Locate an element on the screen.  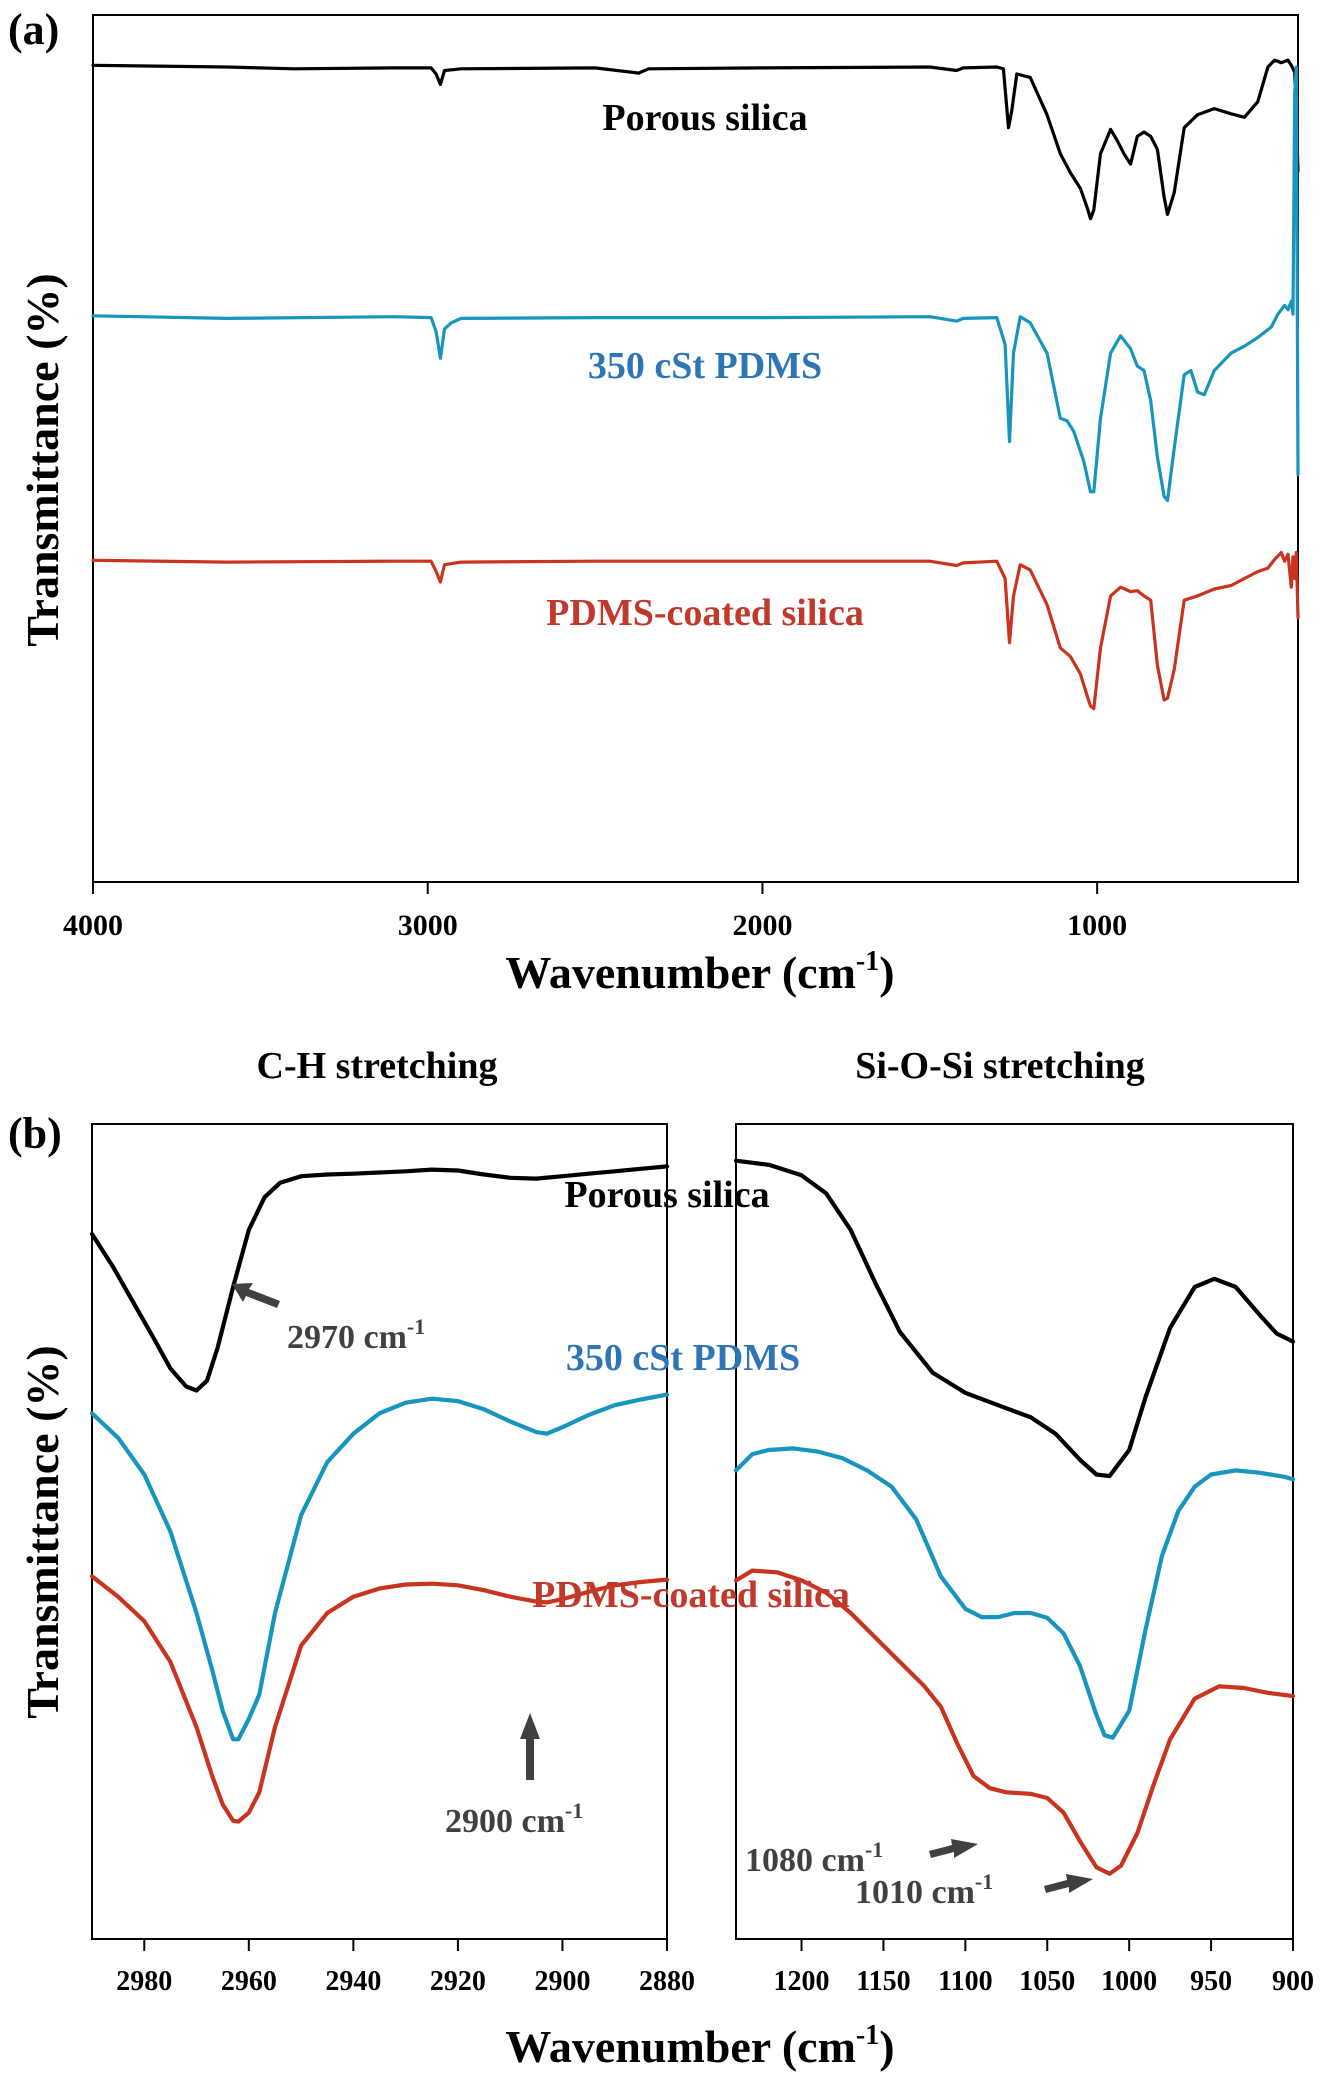
annotation-1080: 1080 cm-1 is located at coordinates (861, 1858).